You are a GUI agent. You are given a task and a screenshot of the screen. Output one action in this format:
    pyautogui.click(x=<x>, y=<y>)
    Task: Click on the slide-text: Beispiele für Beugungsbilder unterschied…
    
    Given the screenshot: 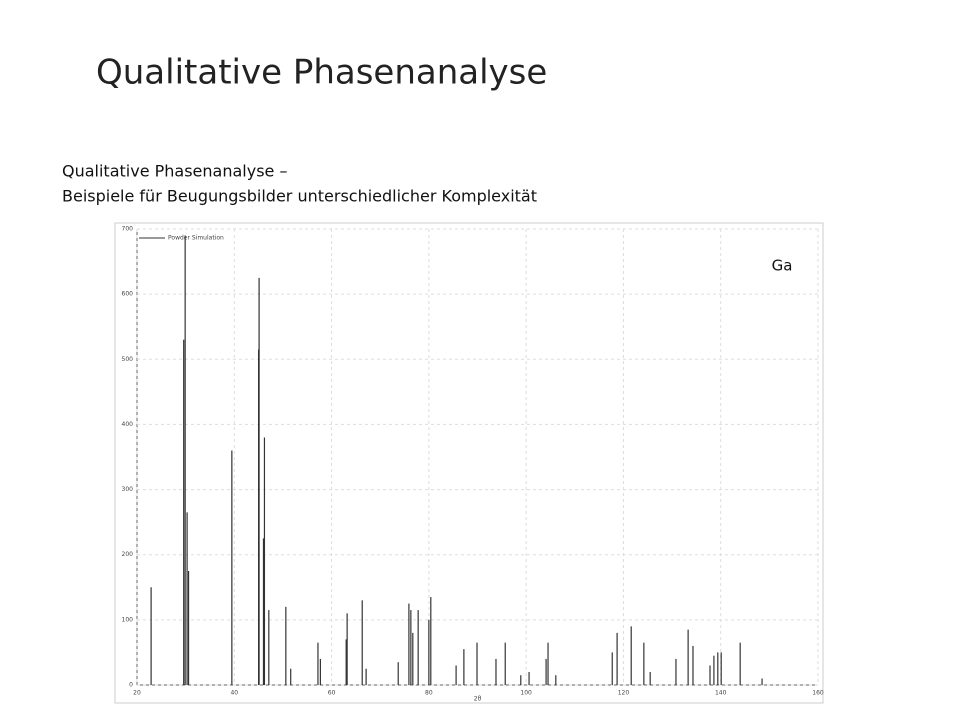 What is the action you would take?
    pyautogui.click(x=299, y=196)
    